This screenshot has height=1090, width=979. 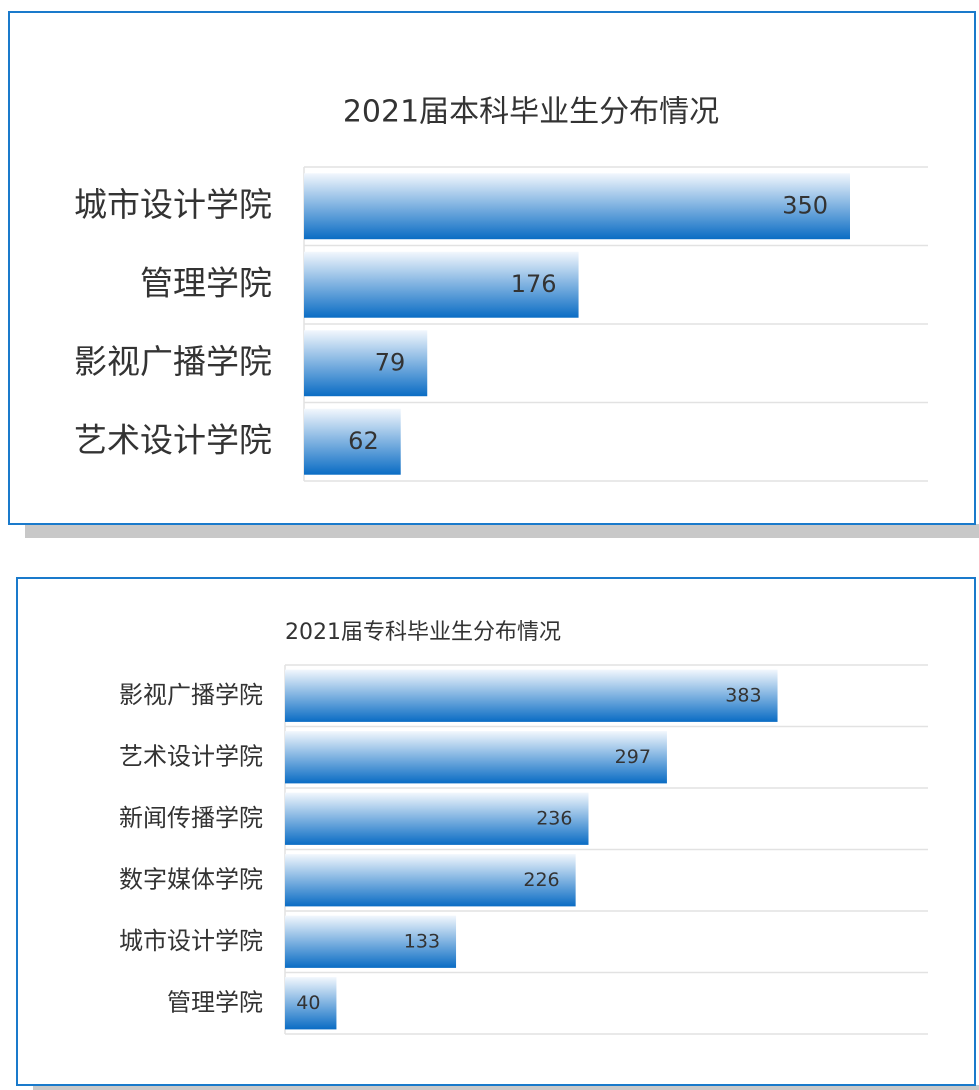 I want to click on value-label: 40, so click(x=308, y=1003).